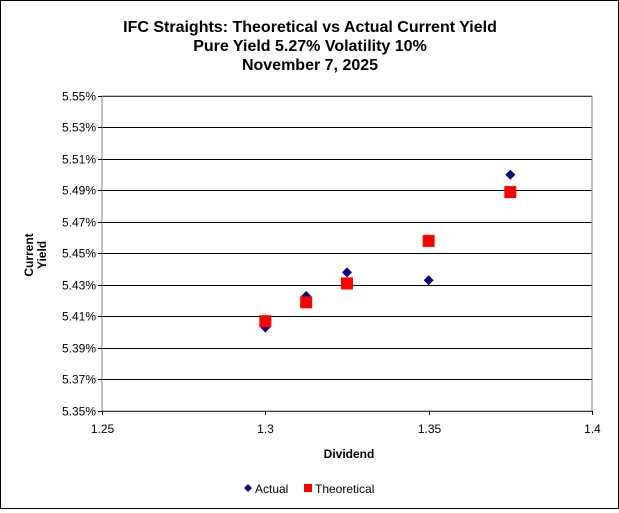 This screenshot has height=513, width=619. I want to click on x-tick-label: 1.4, so click(592, 429).